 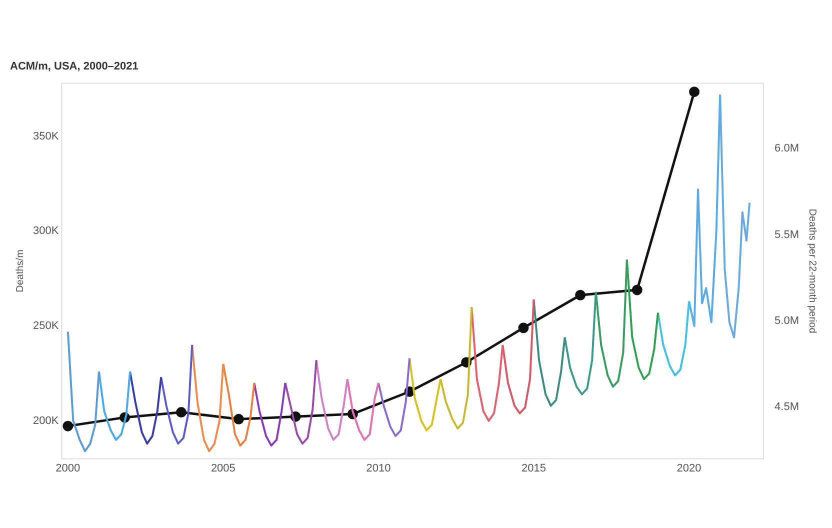 I want to click on y-axis-title: Deaths/m, so click(x=20, y=271).